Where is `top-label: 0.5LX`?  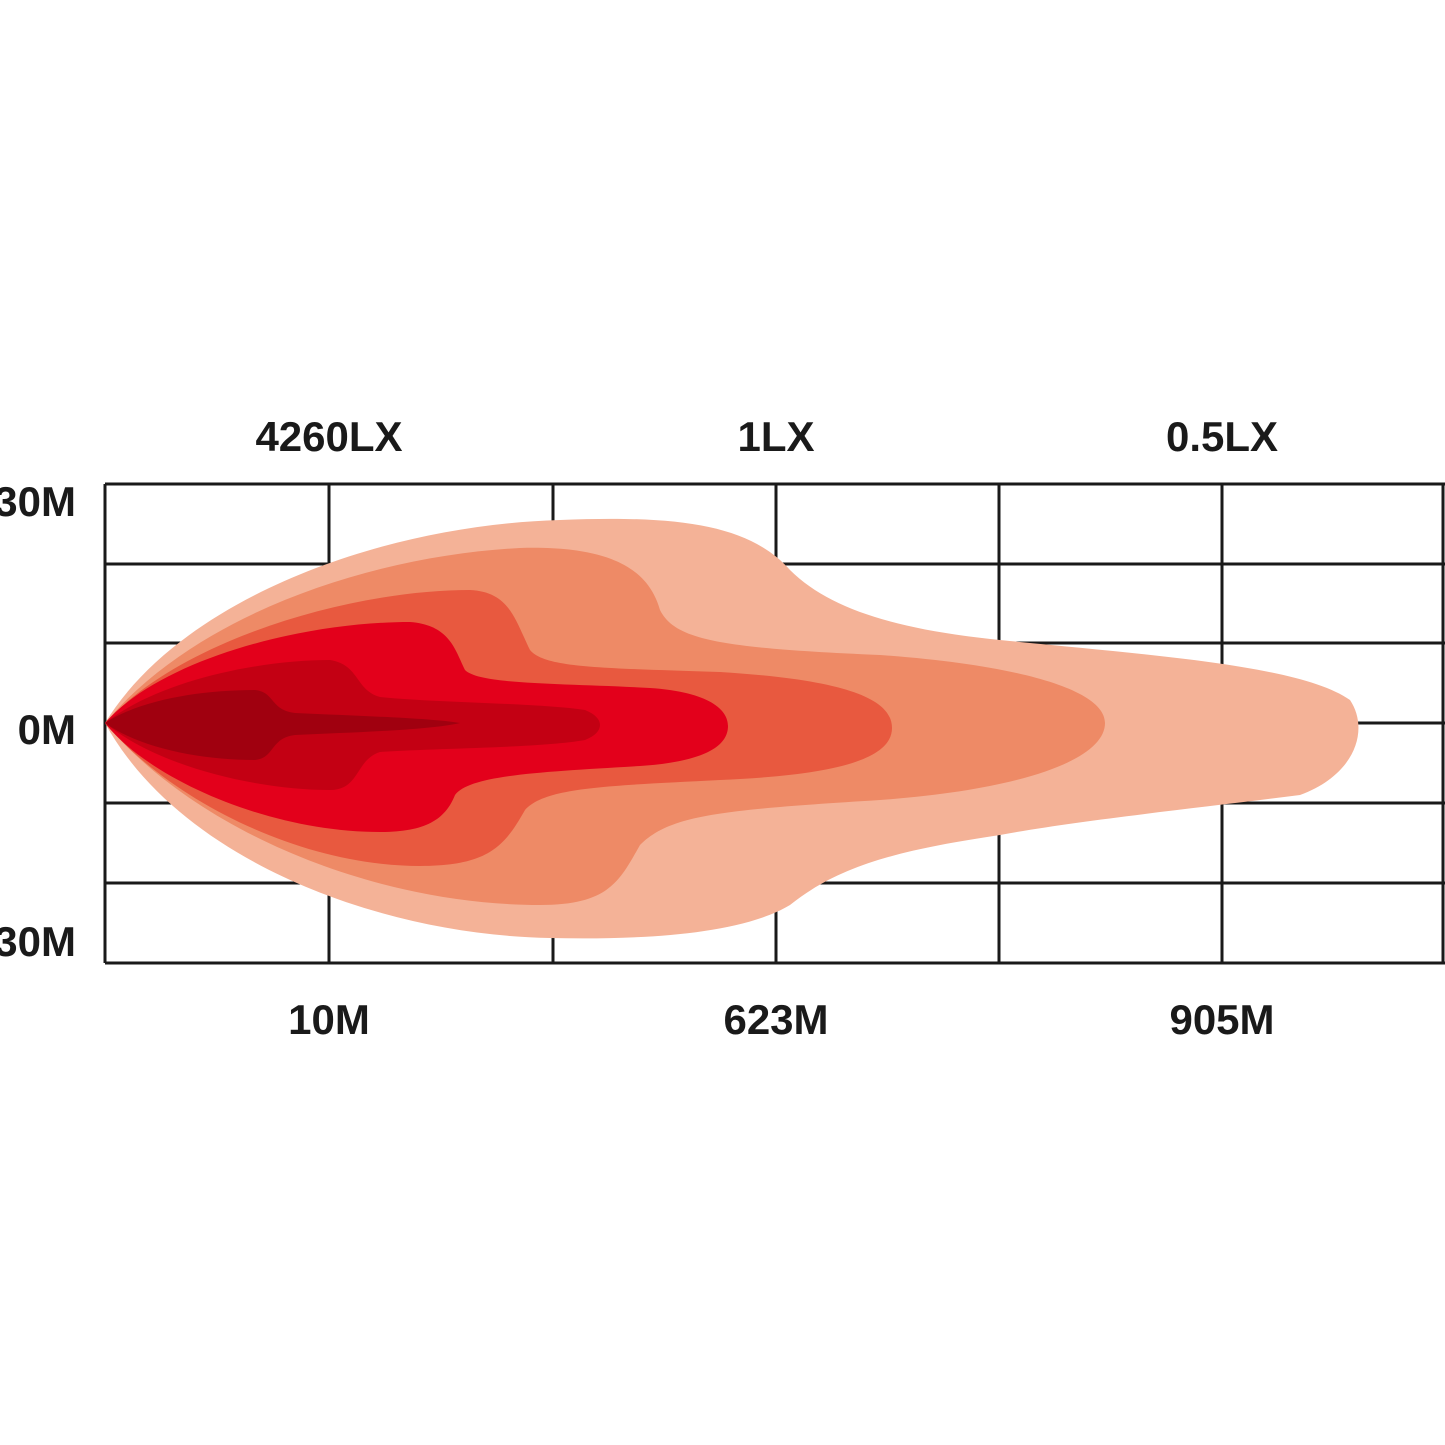
top-label: 0.5LX is located at coordinates (1222, 436).